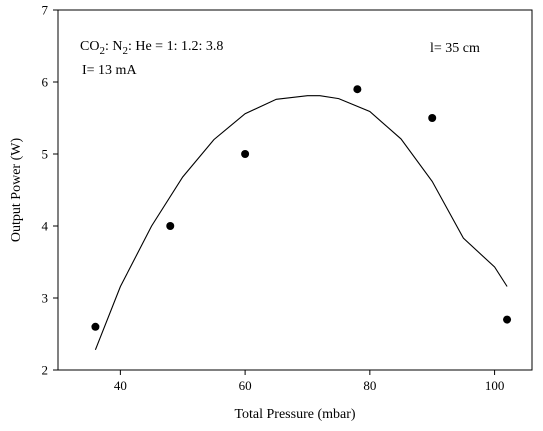  Describe the element at coordinates (175, 46) in the screenshot. I see `composition-suffix: : He = 1: 1.2: 3.8` at that location.